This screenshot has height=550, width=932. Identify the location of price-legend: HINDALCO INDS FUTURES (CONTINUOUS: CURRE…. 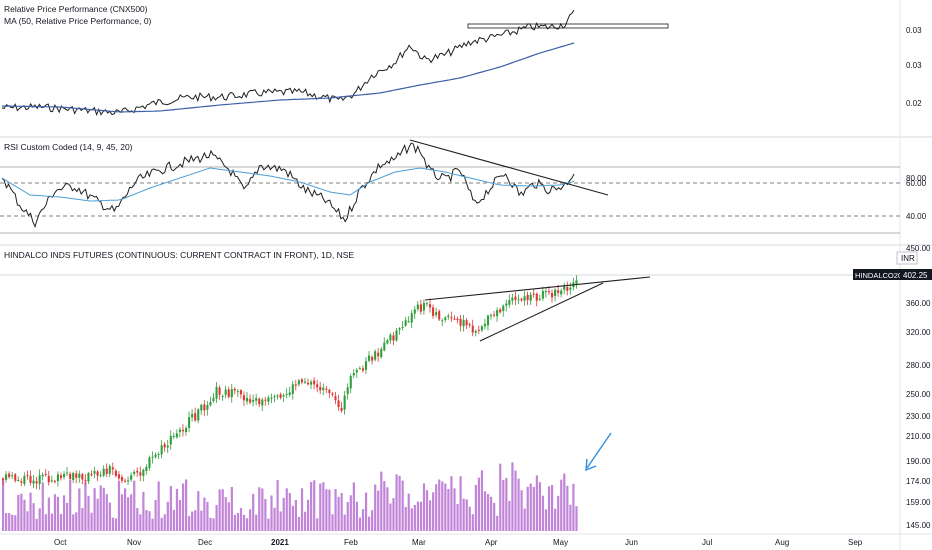
(179, 255).